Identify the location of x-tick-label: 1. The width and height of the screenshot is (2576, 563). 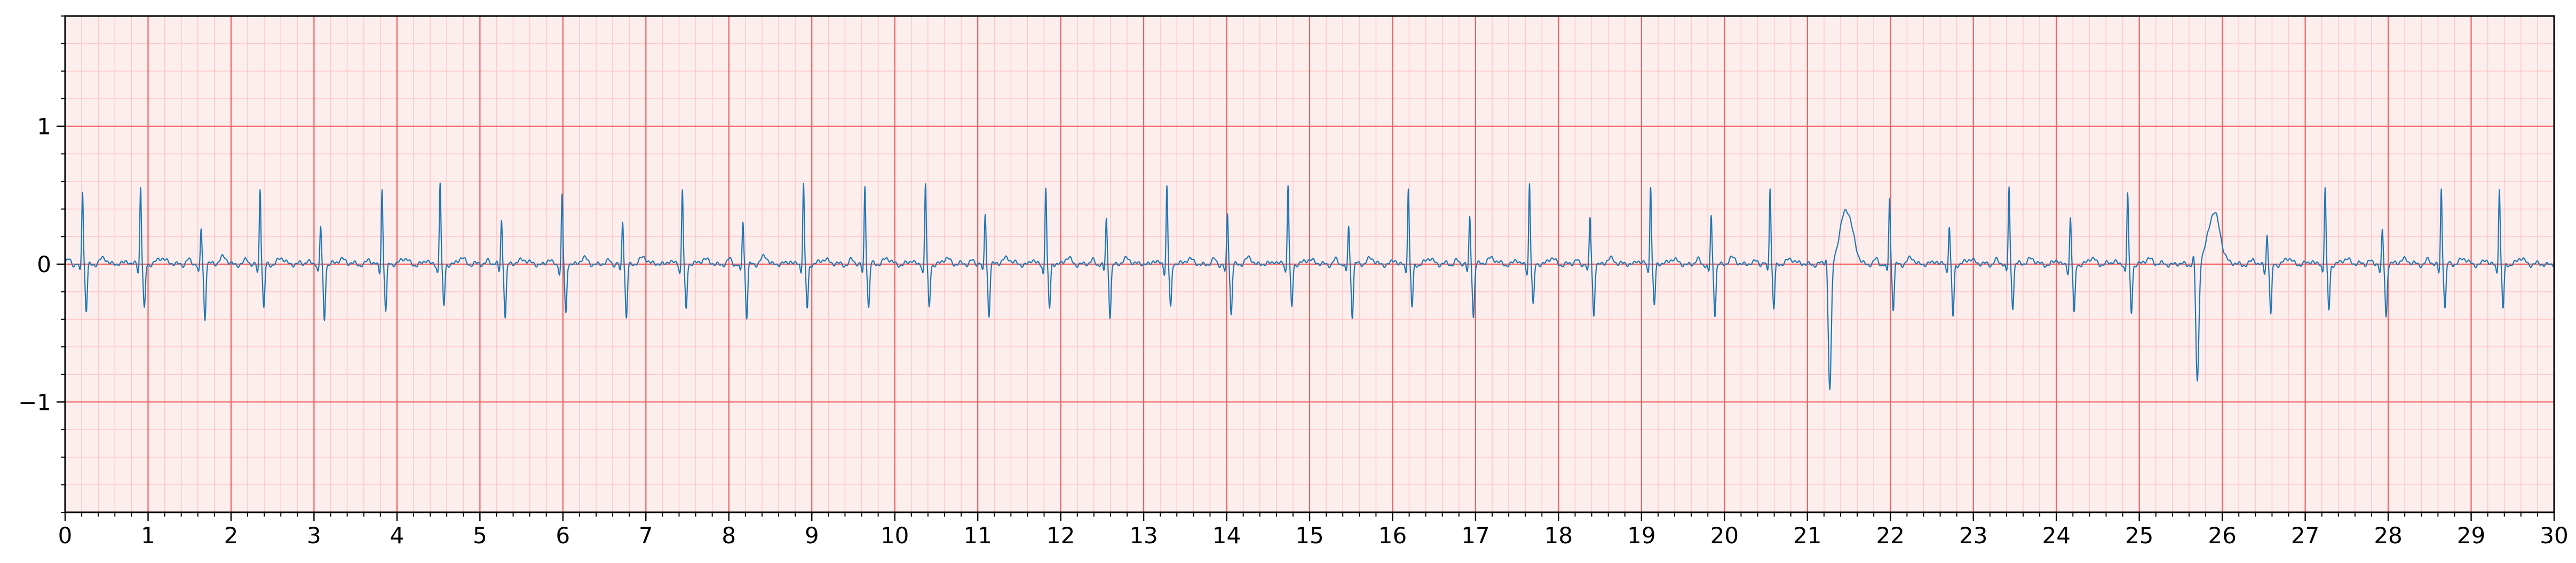
(148, 535).